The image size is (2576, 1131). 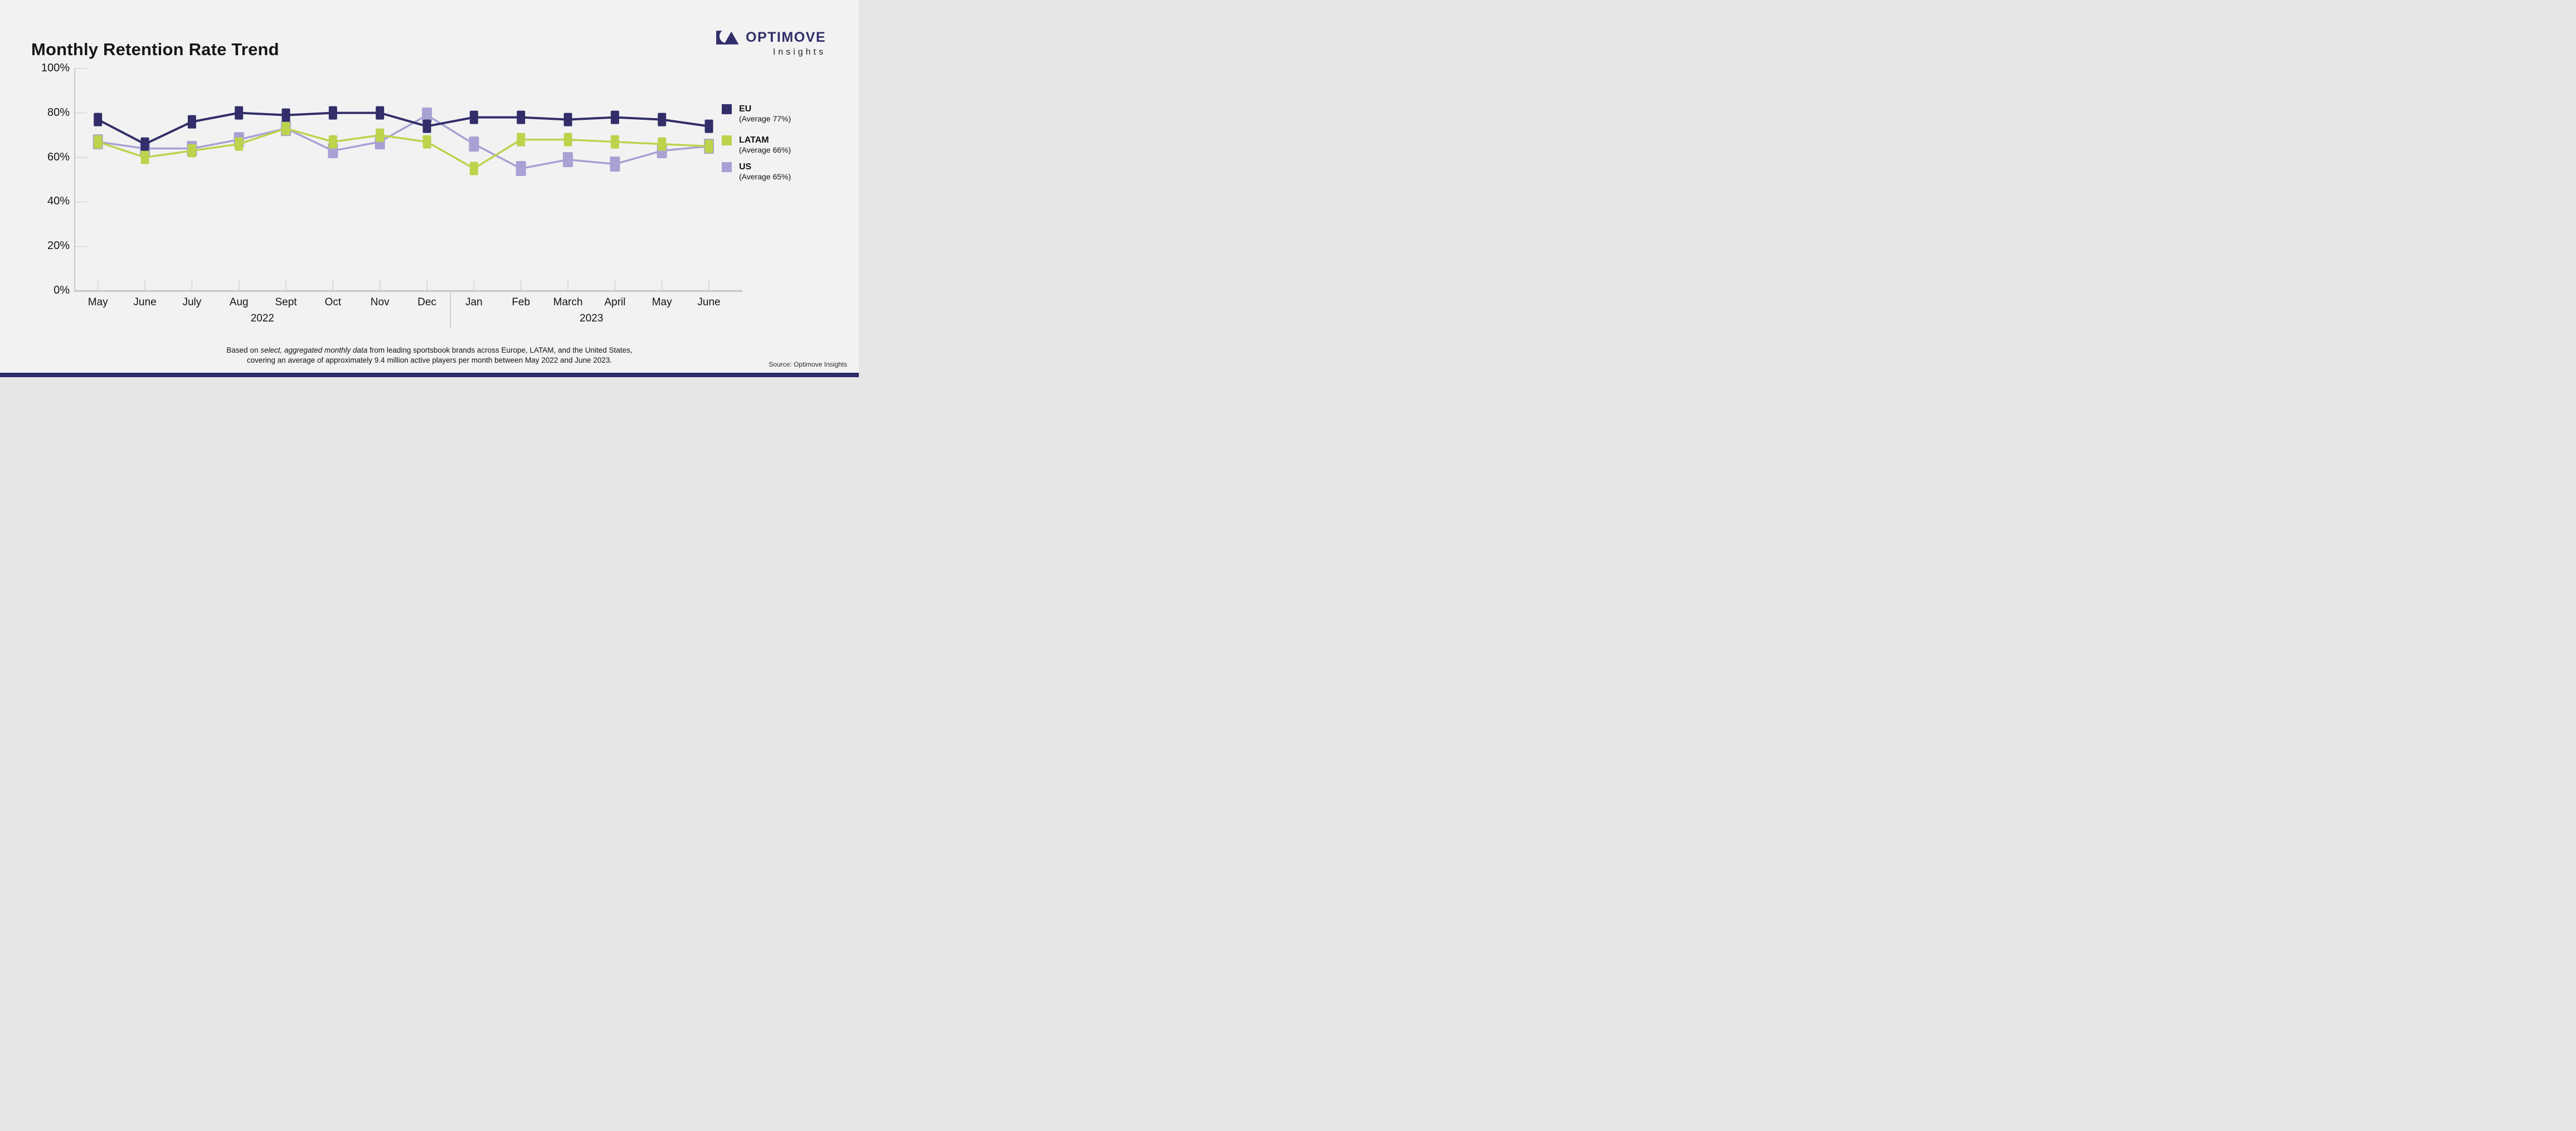 What do you see at coordinates (474, 302) in the screenshot?
I see `x-axis-label: Jan` at bounding box center [474, 302].